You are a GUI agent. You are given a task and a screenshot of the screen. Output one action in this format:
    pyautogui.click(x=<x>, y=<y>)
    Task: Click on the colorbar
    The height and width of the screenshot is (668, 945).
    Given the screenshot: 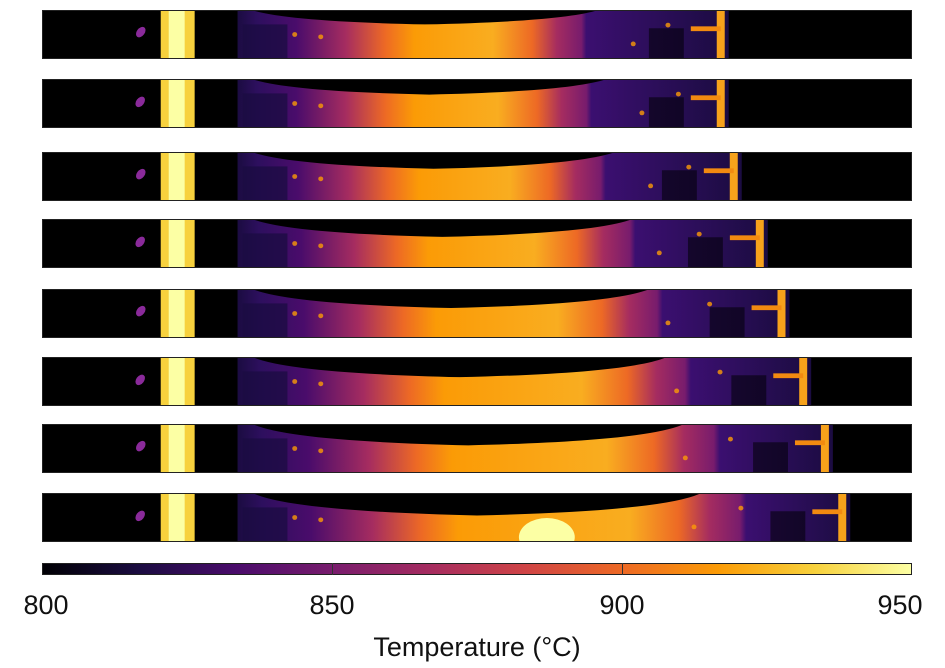 What is the action you would take?
    pyautogui.click(x=477, y=569)
    